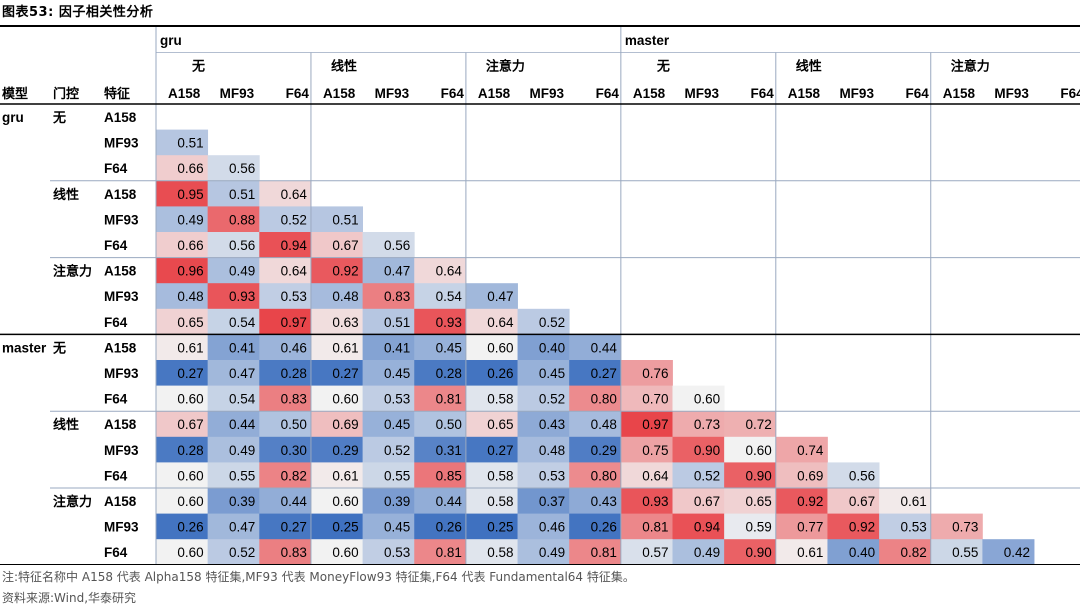 The image size is (1080, 615). I want to click on cell-value: 0.72, so click(759, 424).